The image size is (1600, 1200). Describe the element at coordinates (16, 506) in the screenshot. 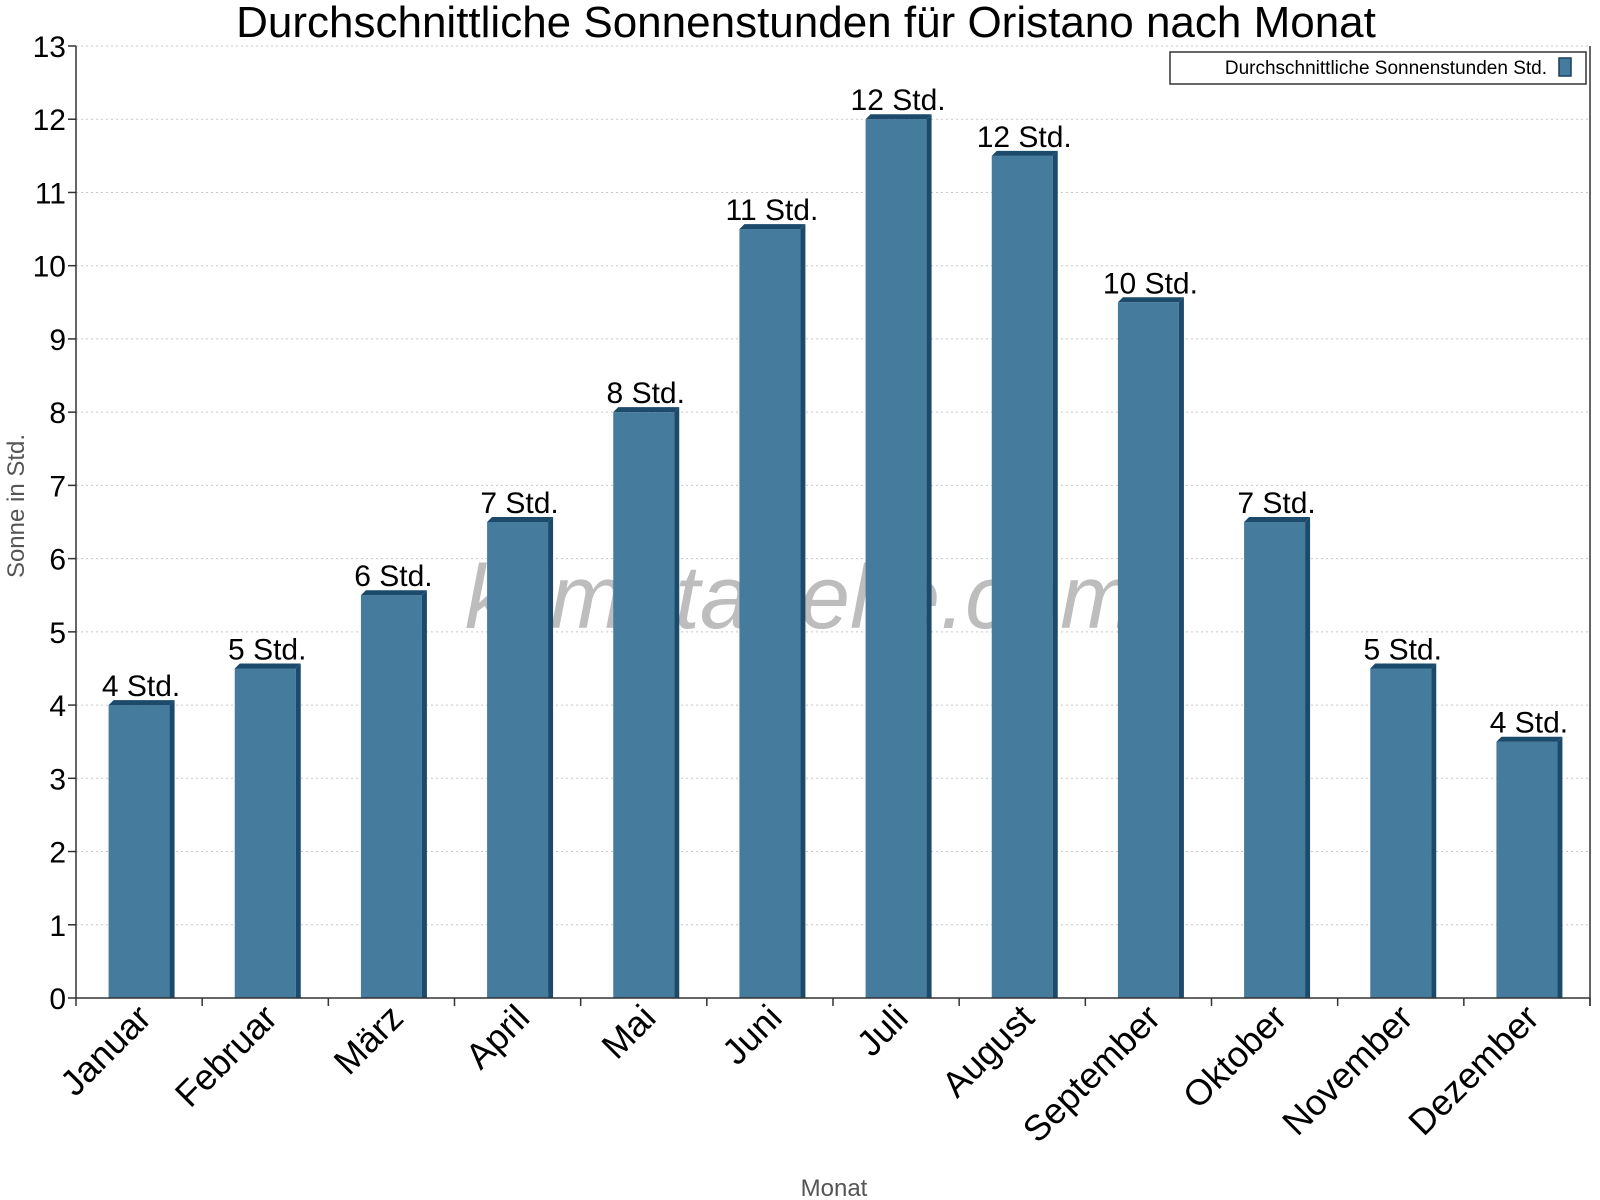

I see `y-axis-title: Sonne in Std.` at that location.